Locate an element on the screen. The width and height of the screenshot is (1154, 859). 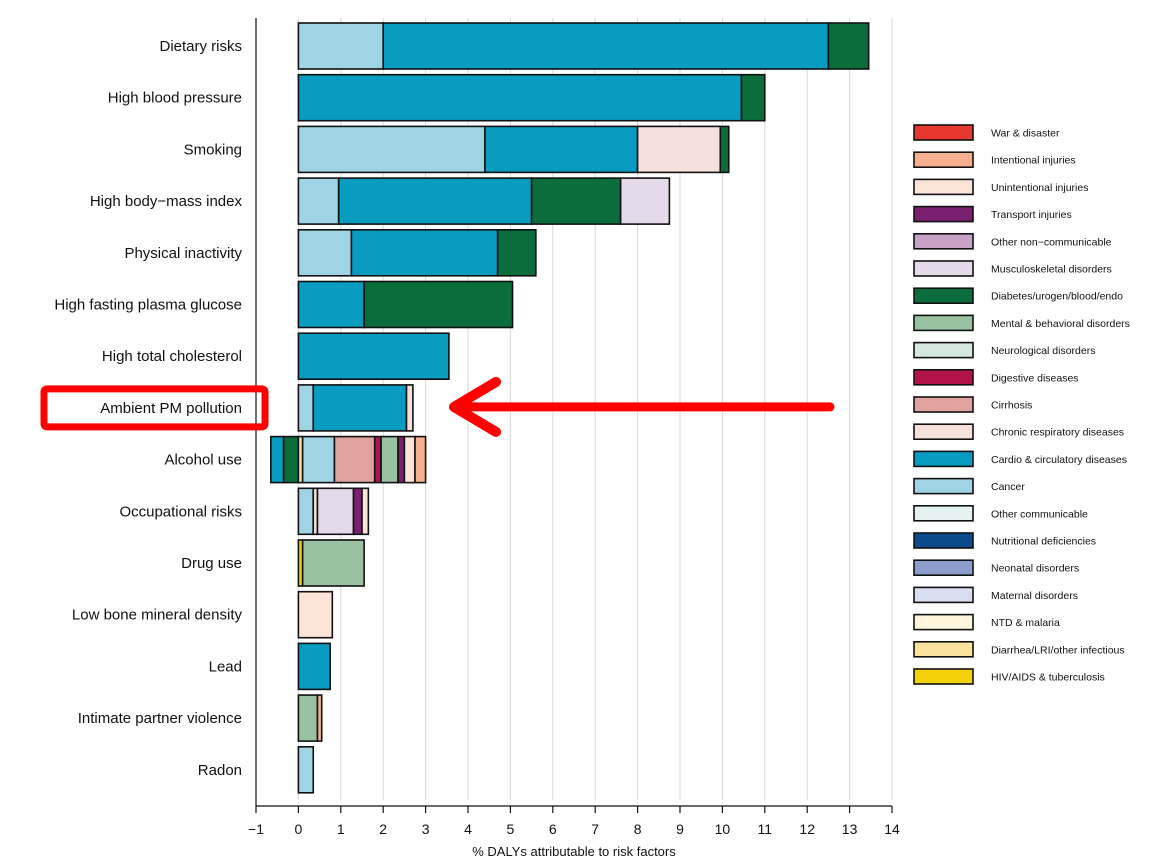
x-axis-title: % DALYs attributable to risk factors is located at coordinates (574, 851).